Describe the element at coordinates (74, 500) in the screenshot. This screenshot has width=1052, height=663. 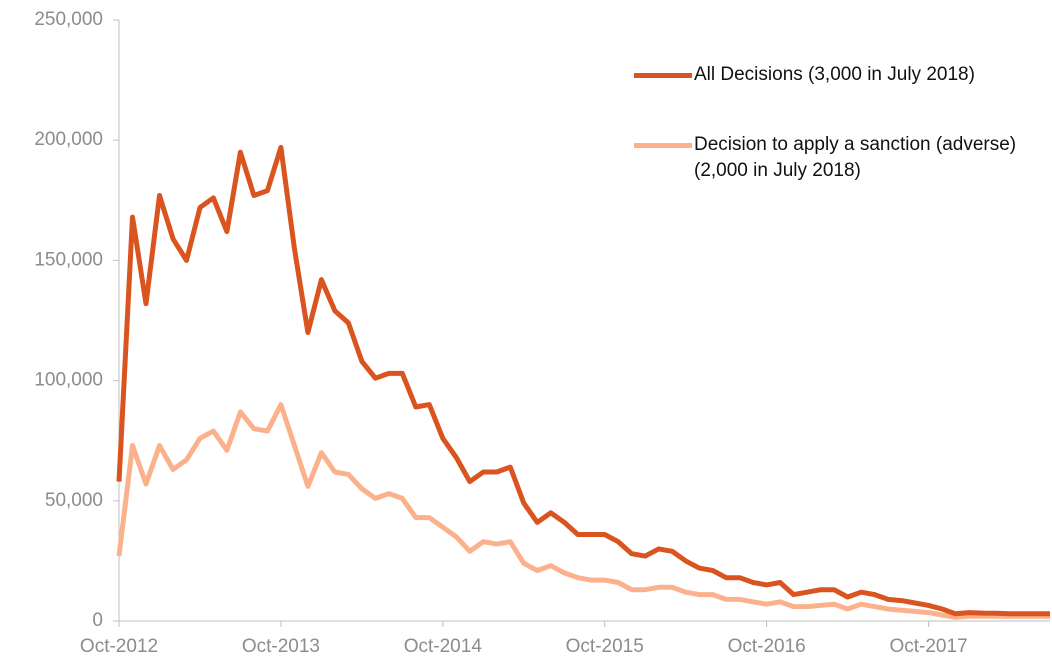
I see `y-tick-label: 50,000` at that location.